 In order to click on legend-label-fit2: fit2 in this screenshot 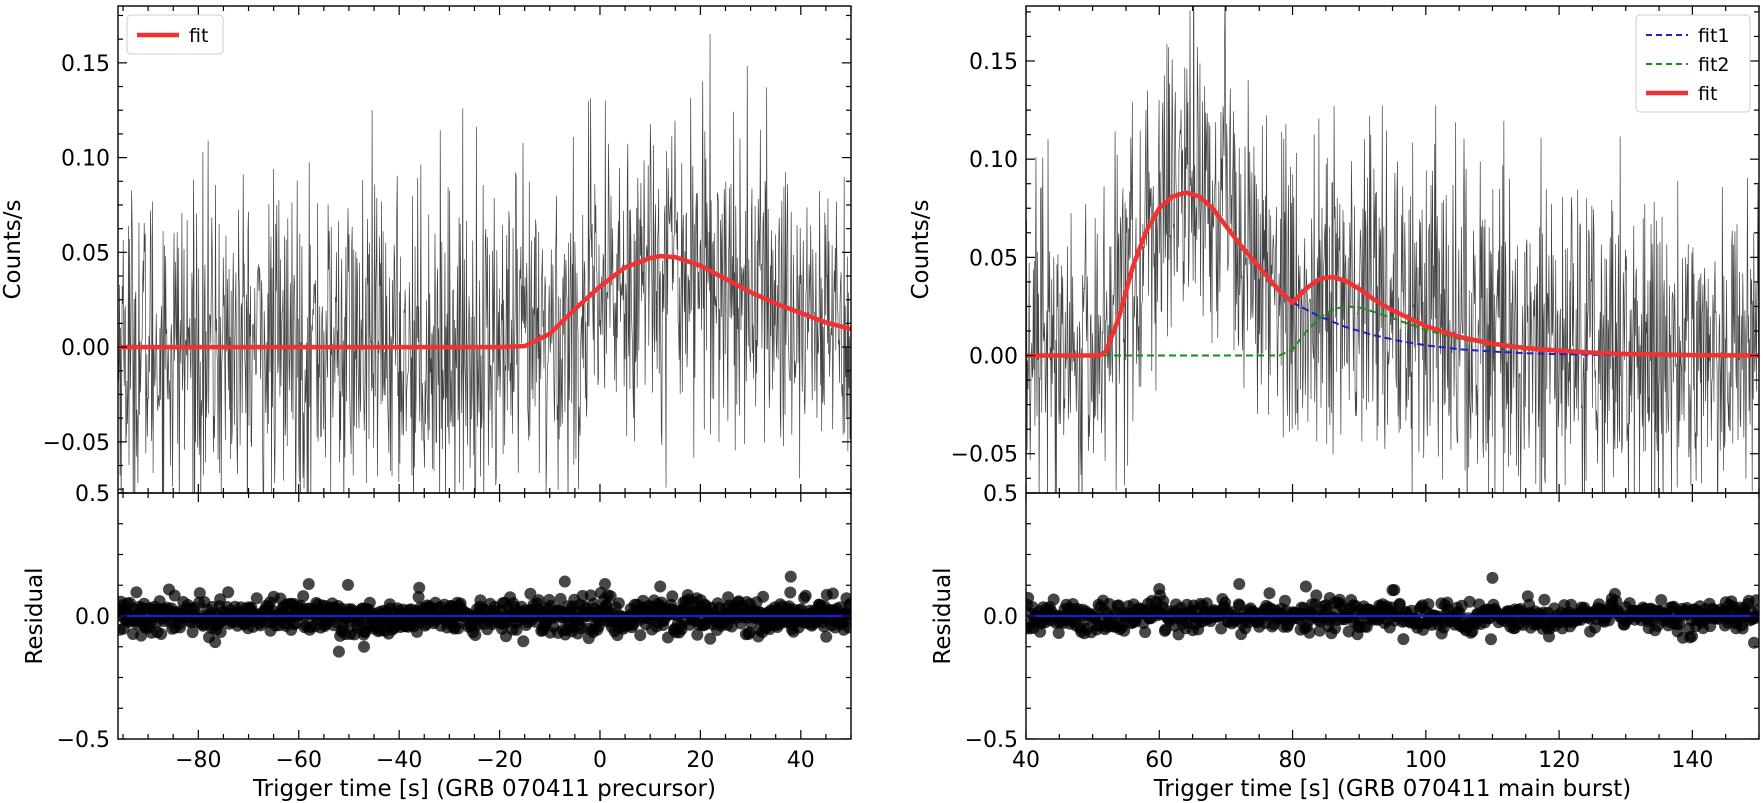, I will do `click(1714, 65)`.